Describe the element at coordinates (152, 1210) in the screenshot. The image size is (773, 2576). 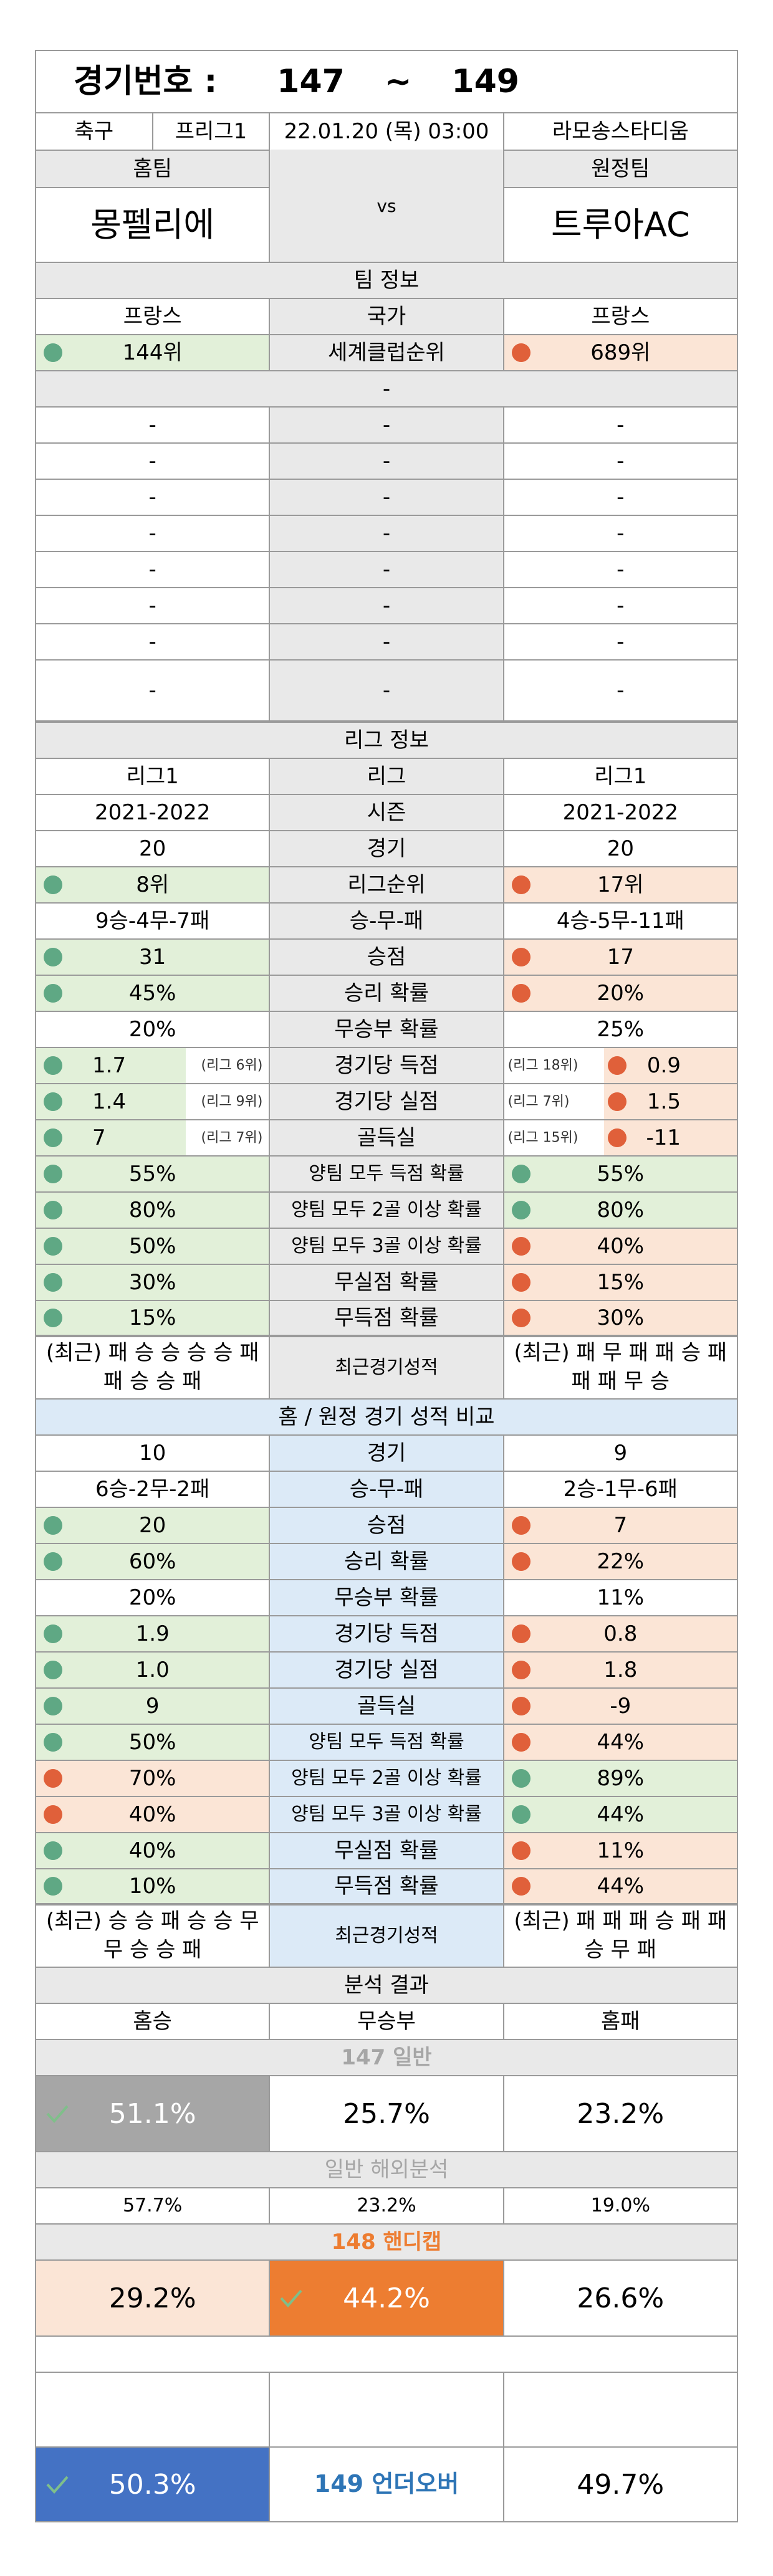
I see `league-home-12-text: 80%` at that location.